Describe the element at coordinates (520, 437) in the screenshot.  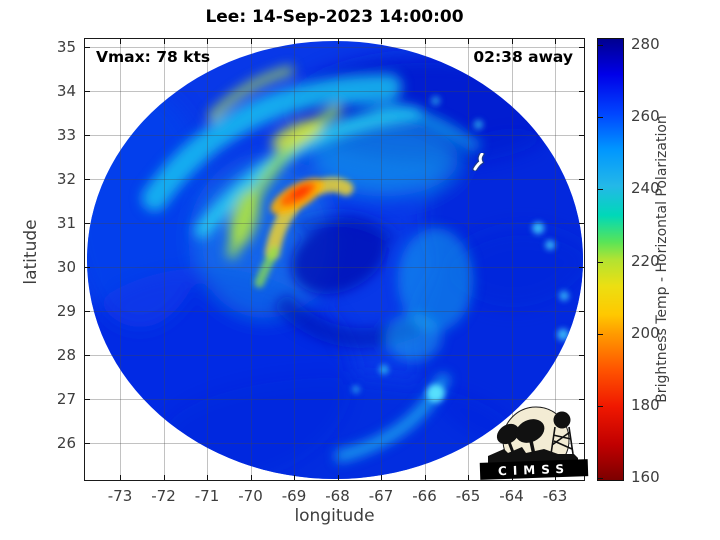
I see `satellite-dish-icon` at that location.